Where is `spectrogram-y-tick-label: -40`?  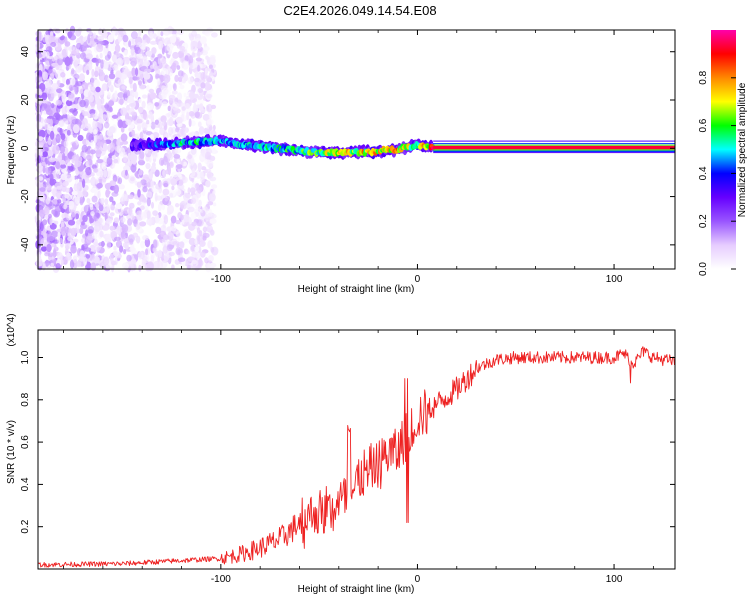
spectrogram-y-tick-label: -40 is located at coordinates (25, 244).